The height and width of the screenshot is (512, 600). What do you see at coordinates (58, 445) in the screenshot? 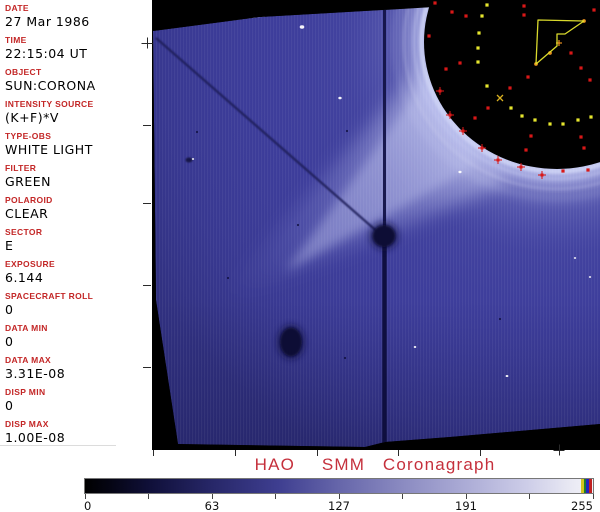
I see `metadata-panel-edge` at bounding box center [58, 445].